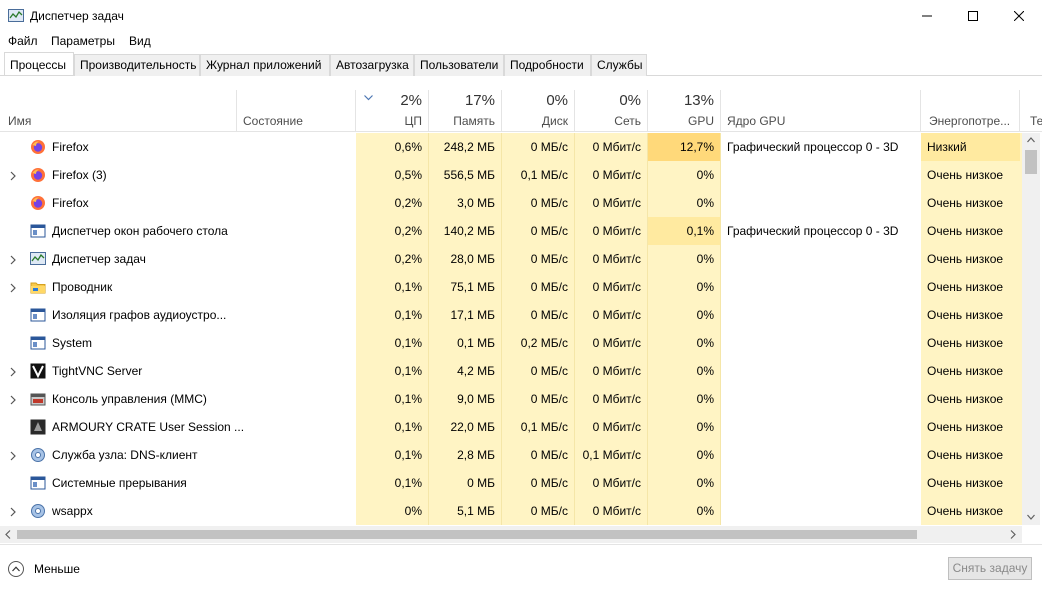 Image resolution: width=1042 pixels, height=593 pixels. I want to click on process-name: Системные прерывания, so click(119, 483).